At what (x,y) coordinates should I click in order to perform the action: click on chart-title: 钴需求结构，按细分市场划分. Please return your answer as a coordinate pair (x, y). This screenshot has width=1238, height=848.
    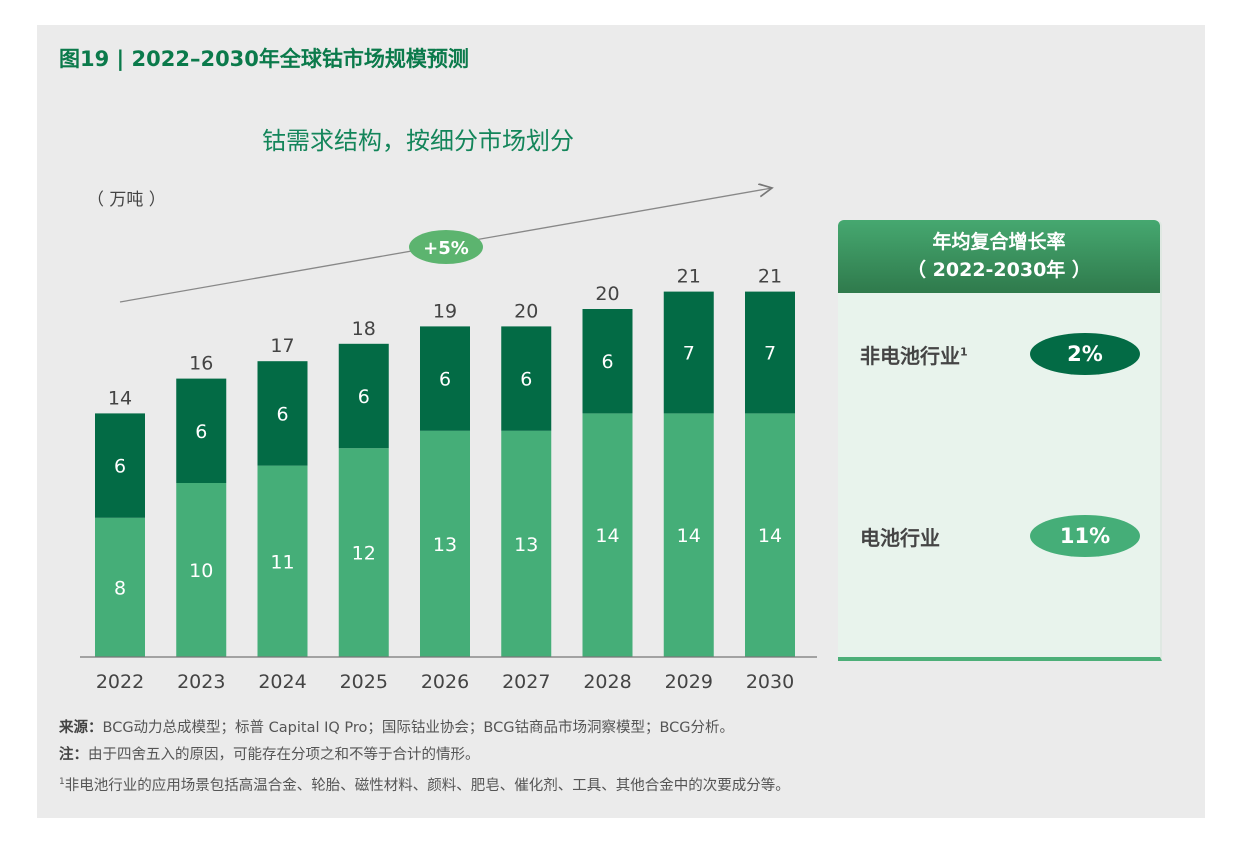
    Looking at the image, I should click on (418, 141).